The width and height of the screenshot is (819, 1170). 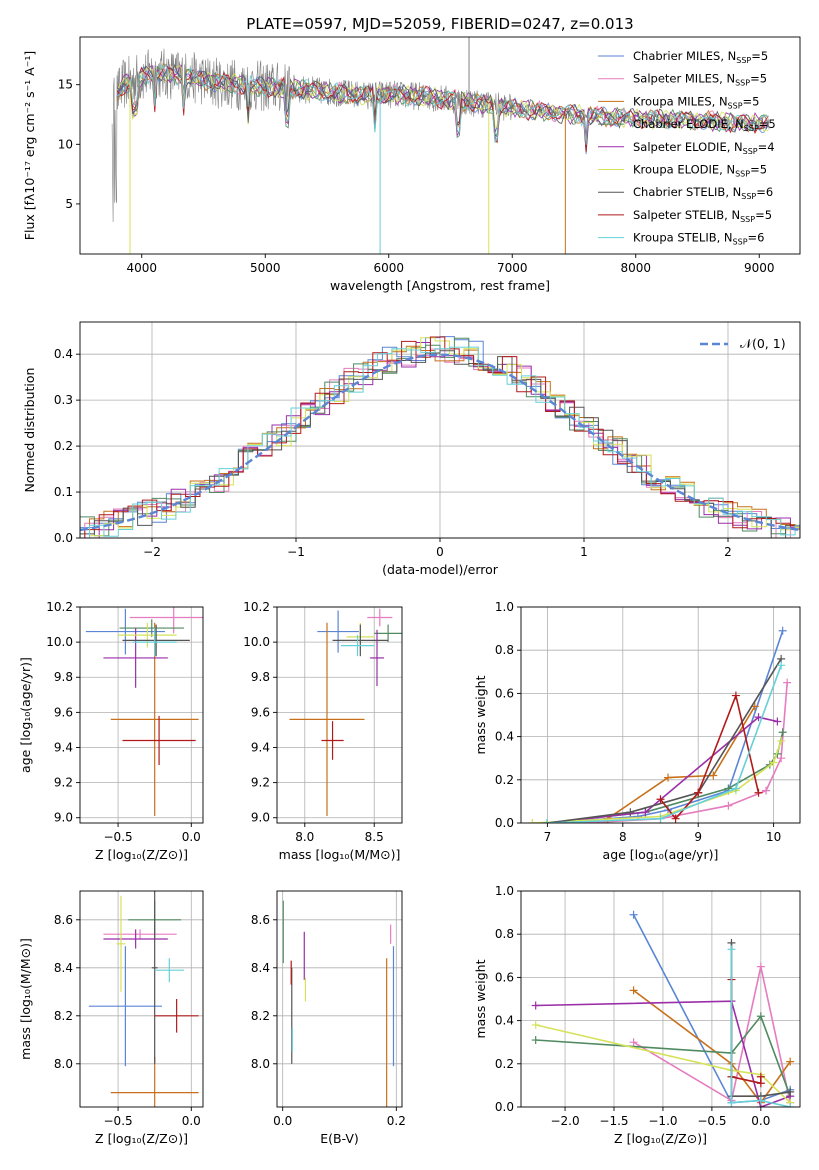 I want to click on legend-entry: Kroupa ELODIE, NSSP=5, so click(x=700, y=171).